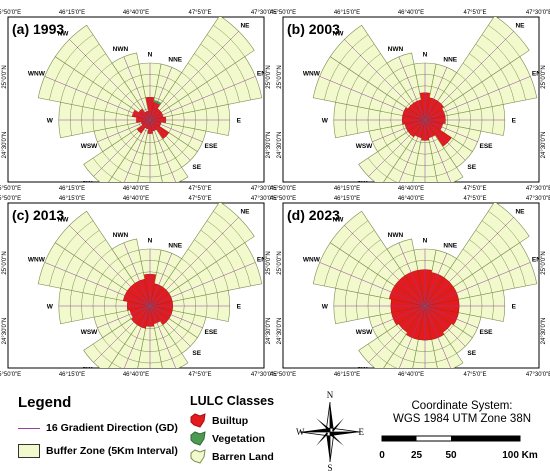 The height and width of the screenshot is (471, 550). Describe the element at coordinates (122, 148) in the screenshot. I see `gradient-line-sw` at that location.